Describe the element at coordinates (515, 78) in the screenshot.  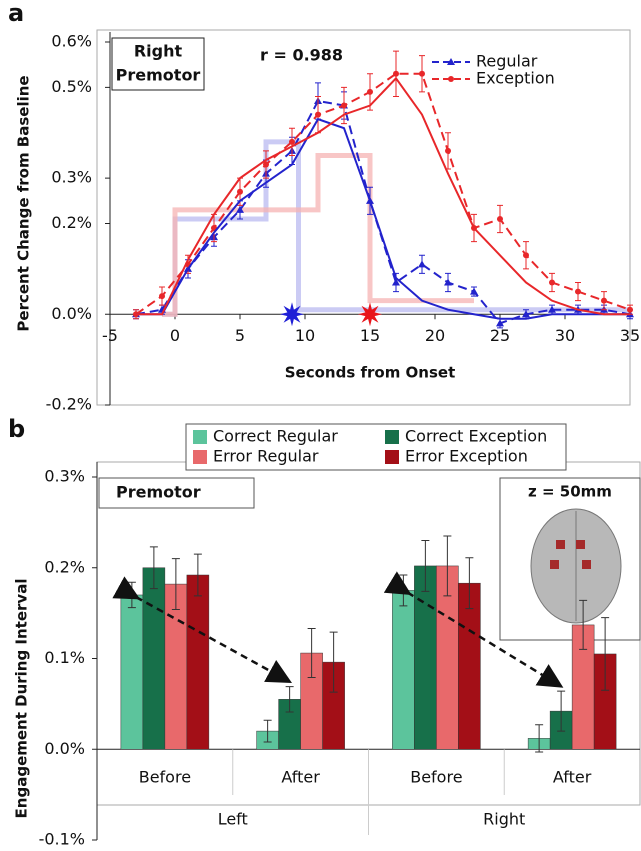
I see `legend-label: Exception` at that location.